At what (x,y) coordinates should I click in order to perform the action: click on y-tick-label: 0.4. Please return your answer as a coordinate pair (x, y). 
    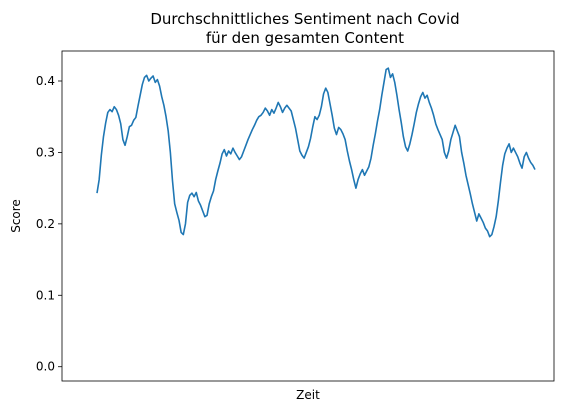
    Looking at the image, I should click on (45, 81).